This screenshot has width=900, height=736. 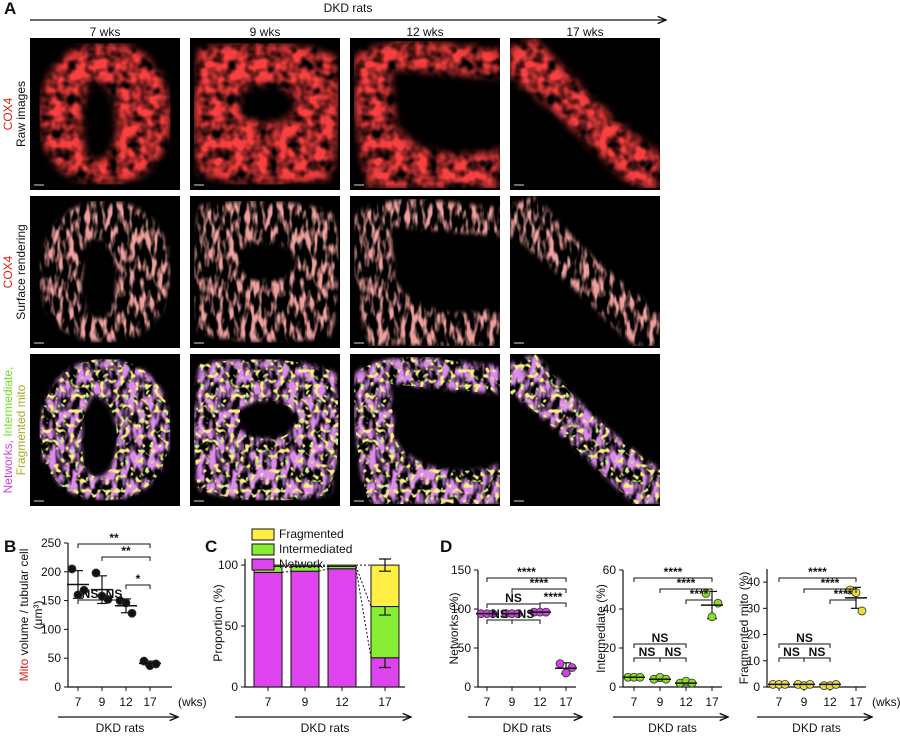 I want to click on y-tick-label: 250, so click(x=51, y=543).